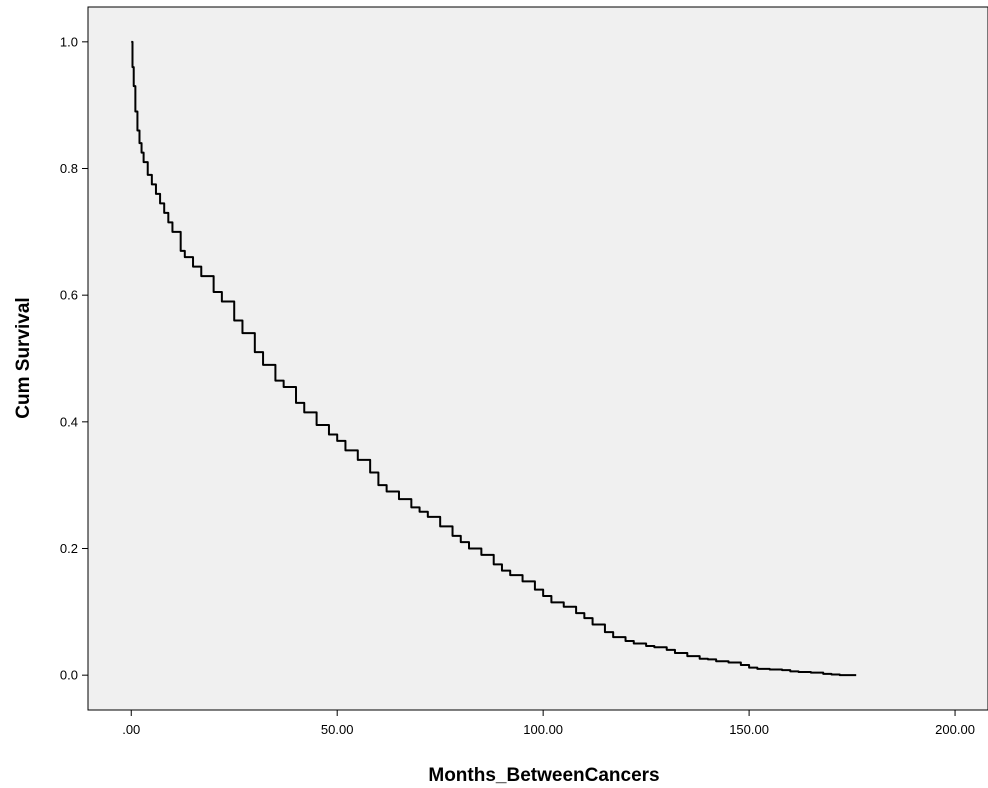  I want to click on x-tick-label: 200.00, so click(955, 729).